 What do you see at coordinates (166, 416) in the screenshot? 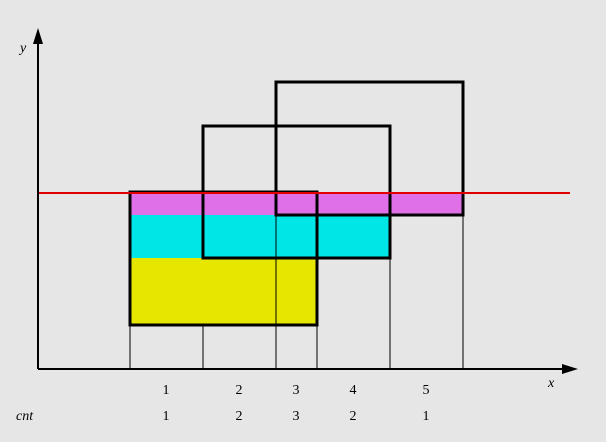
I see `segment-cnt-1: 1` at bounding box center [166, 416].